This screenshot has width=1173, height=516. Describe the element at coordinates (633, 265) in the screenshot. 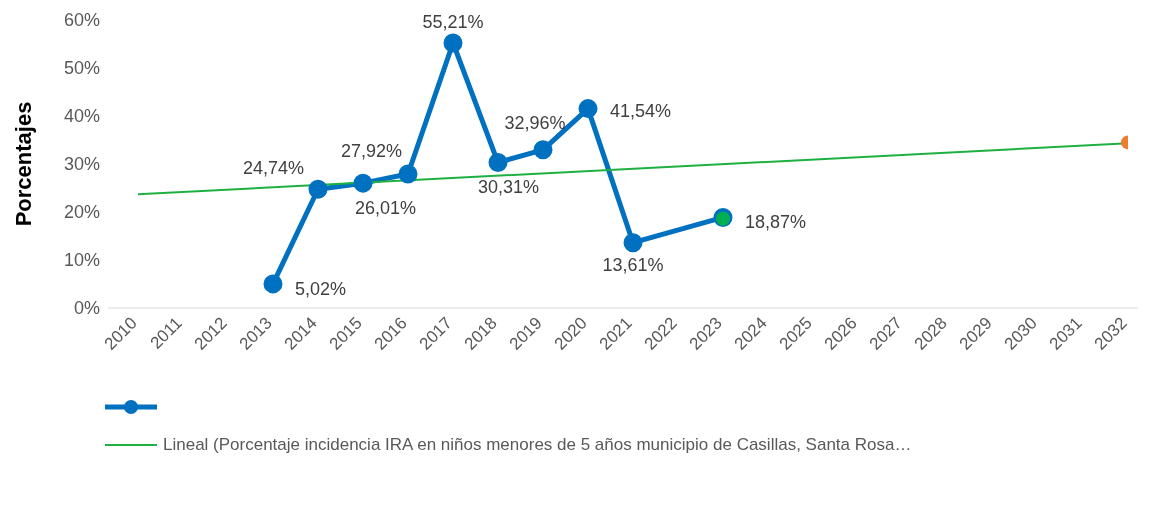

I see `data-label: 13,61%` at that location.